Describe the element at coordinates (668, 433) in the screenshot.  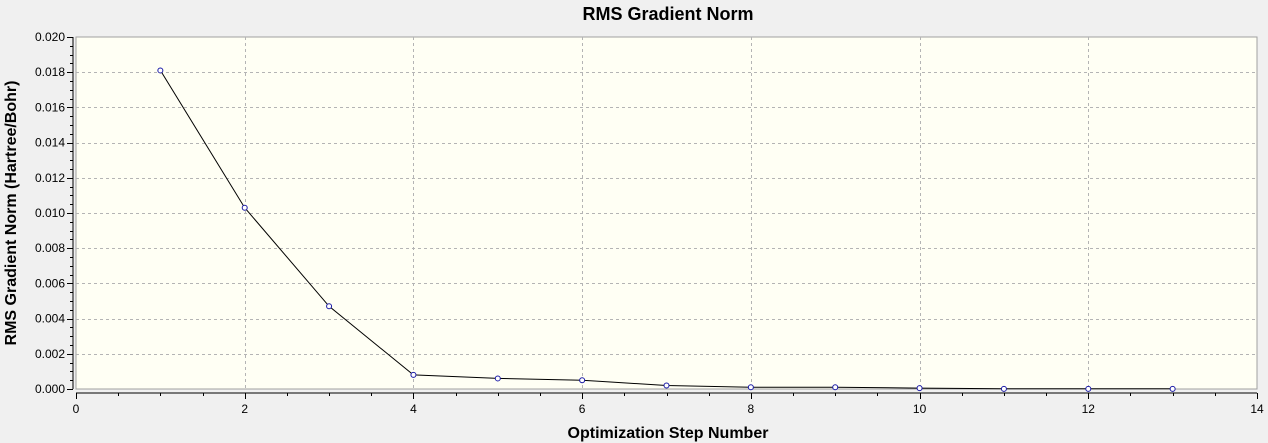
I see `x-axis-label: Optimization Step Number` at that location.